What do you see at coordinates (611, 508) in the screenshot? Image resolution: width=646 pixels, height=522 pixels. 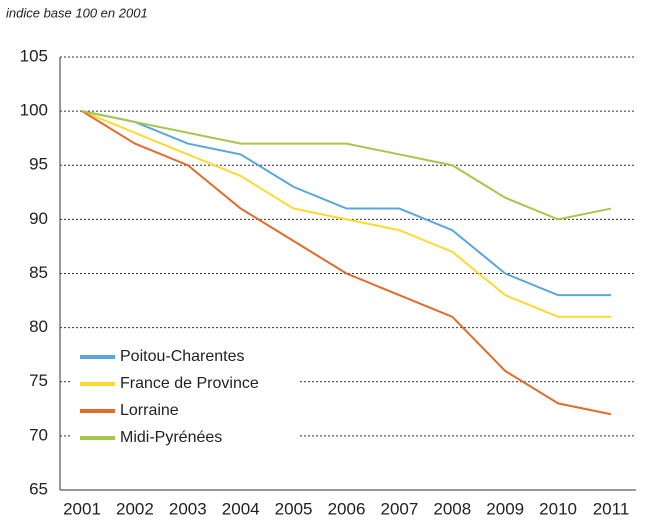 I see `x-tick-label: 2011` at bounding box center [611, 508].